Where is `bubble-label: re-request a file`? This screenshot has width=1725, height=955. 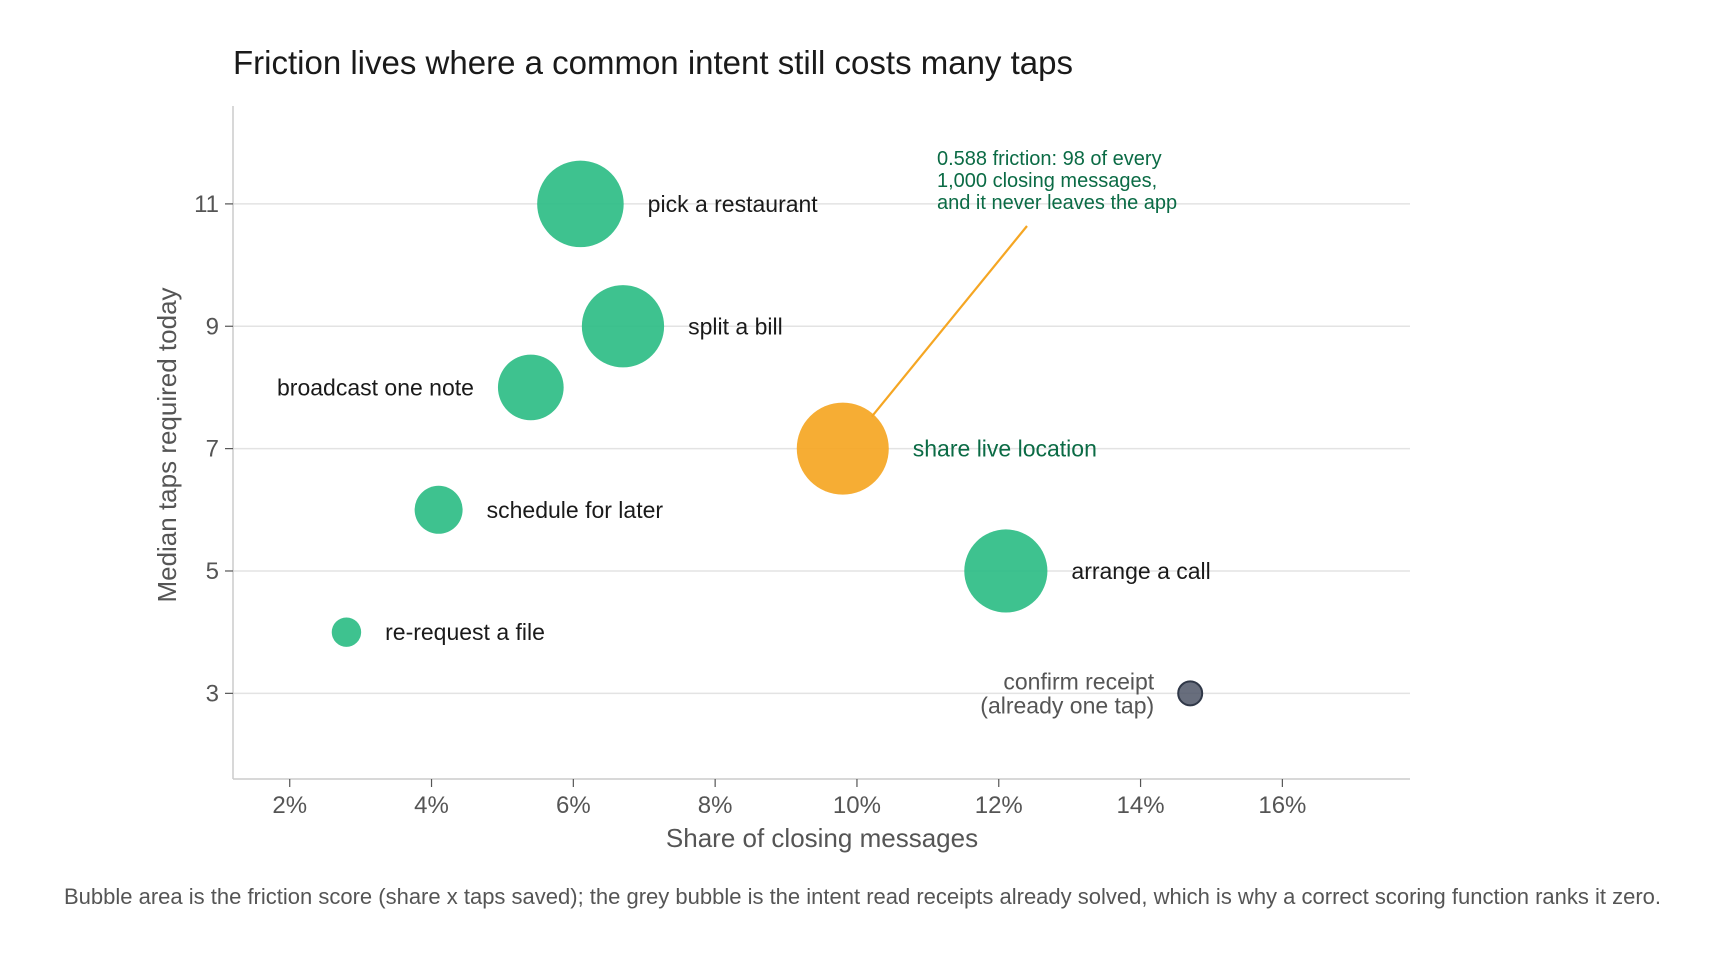 bubble-label: re-request a file is located at coordinates (465, 632).